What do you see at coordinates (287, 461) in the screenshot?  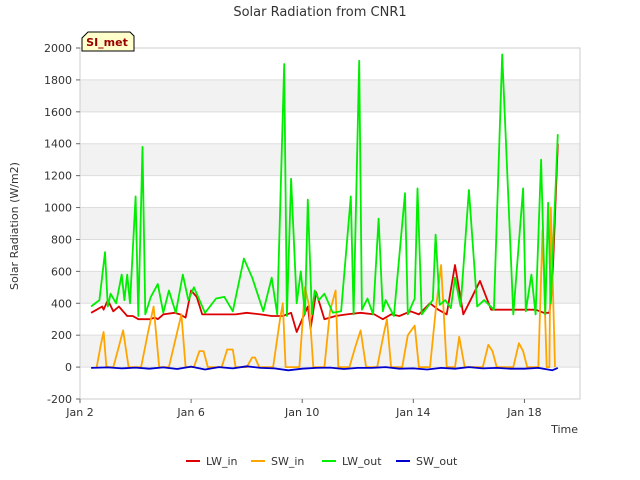 I see `legend-label: SW_in` at bounding box center [287, 461].